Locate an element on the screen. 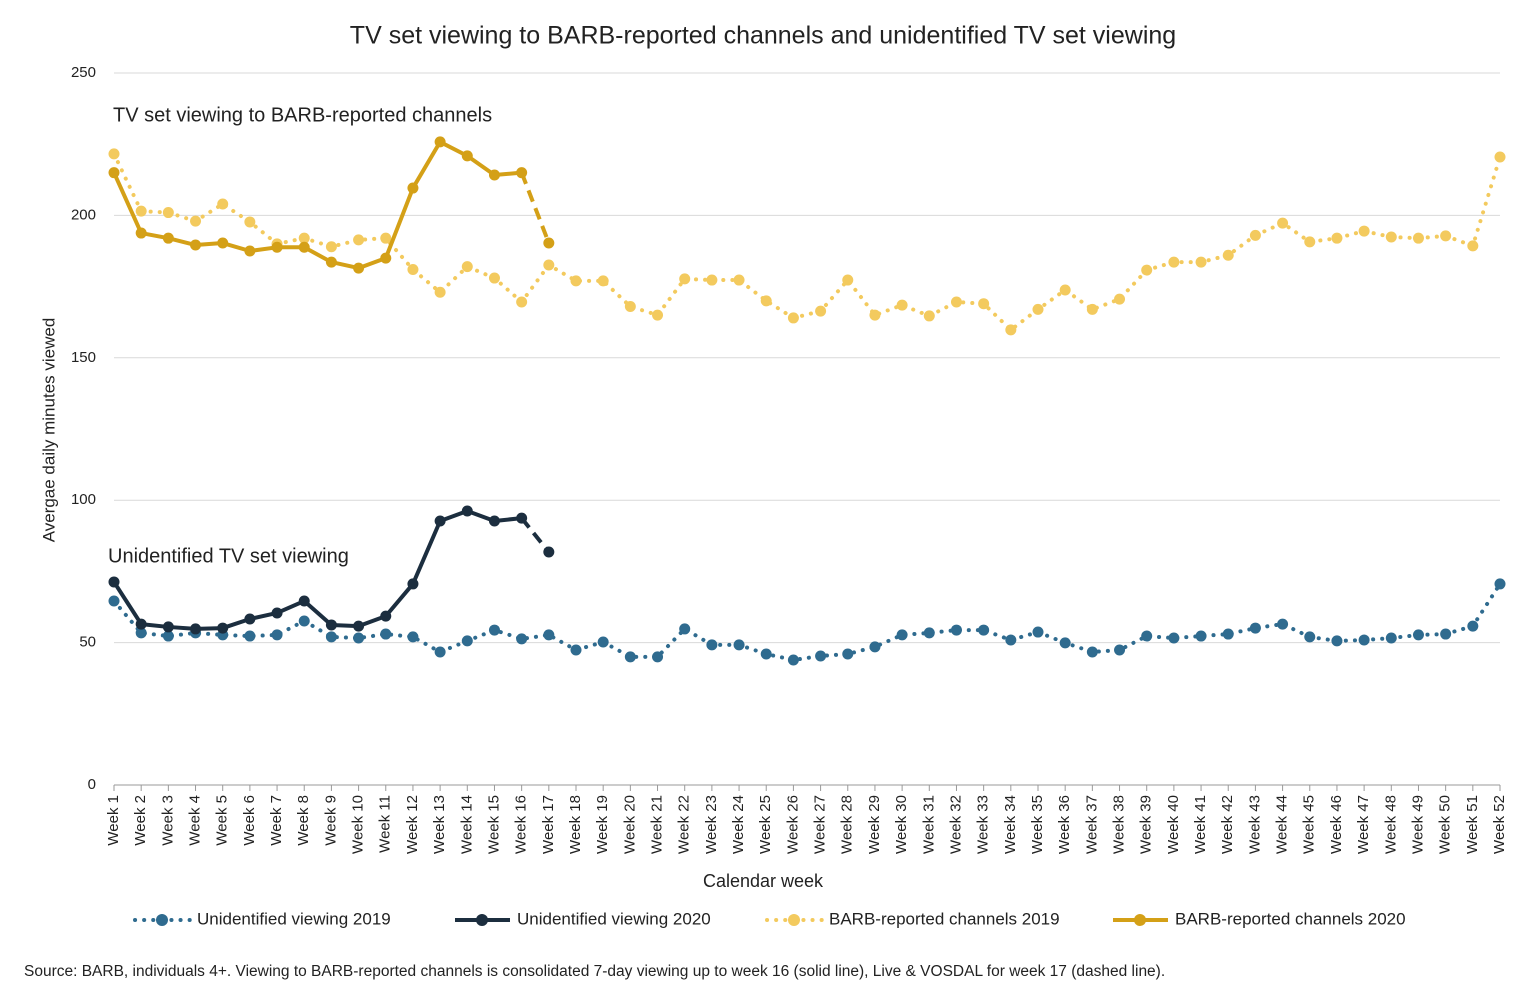  x-tick-label: Week 6 is located at coordinates (249, 820).